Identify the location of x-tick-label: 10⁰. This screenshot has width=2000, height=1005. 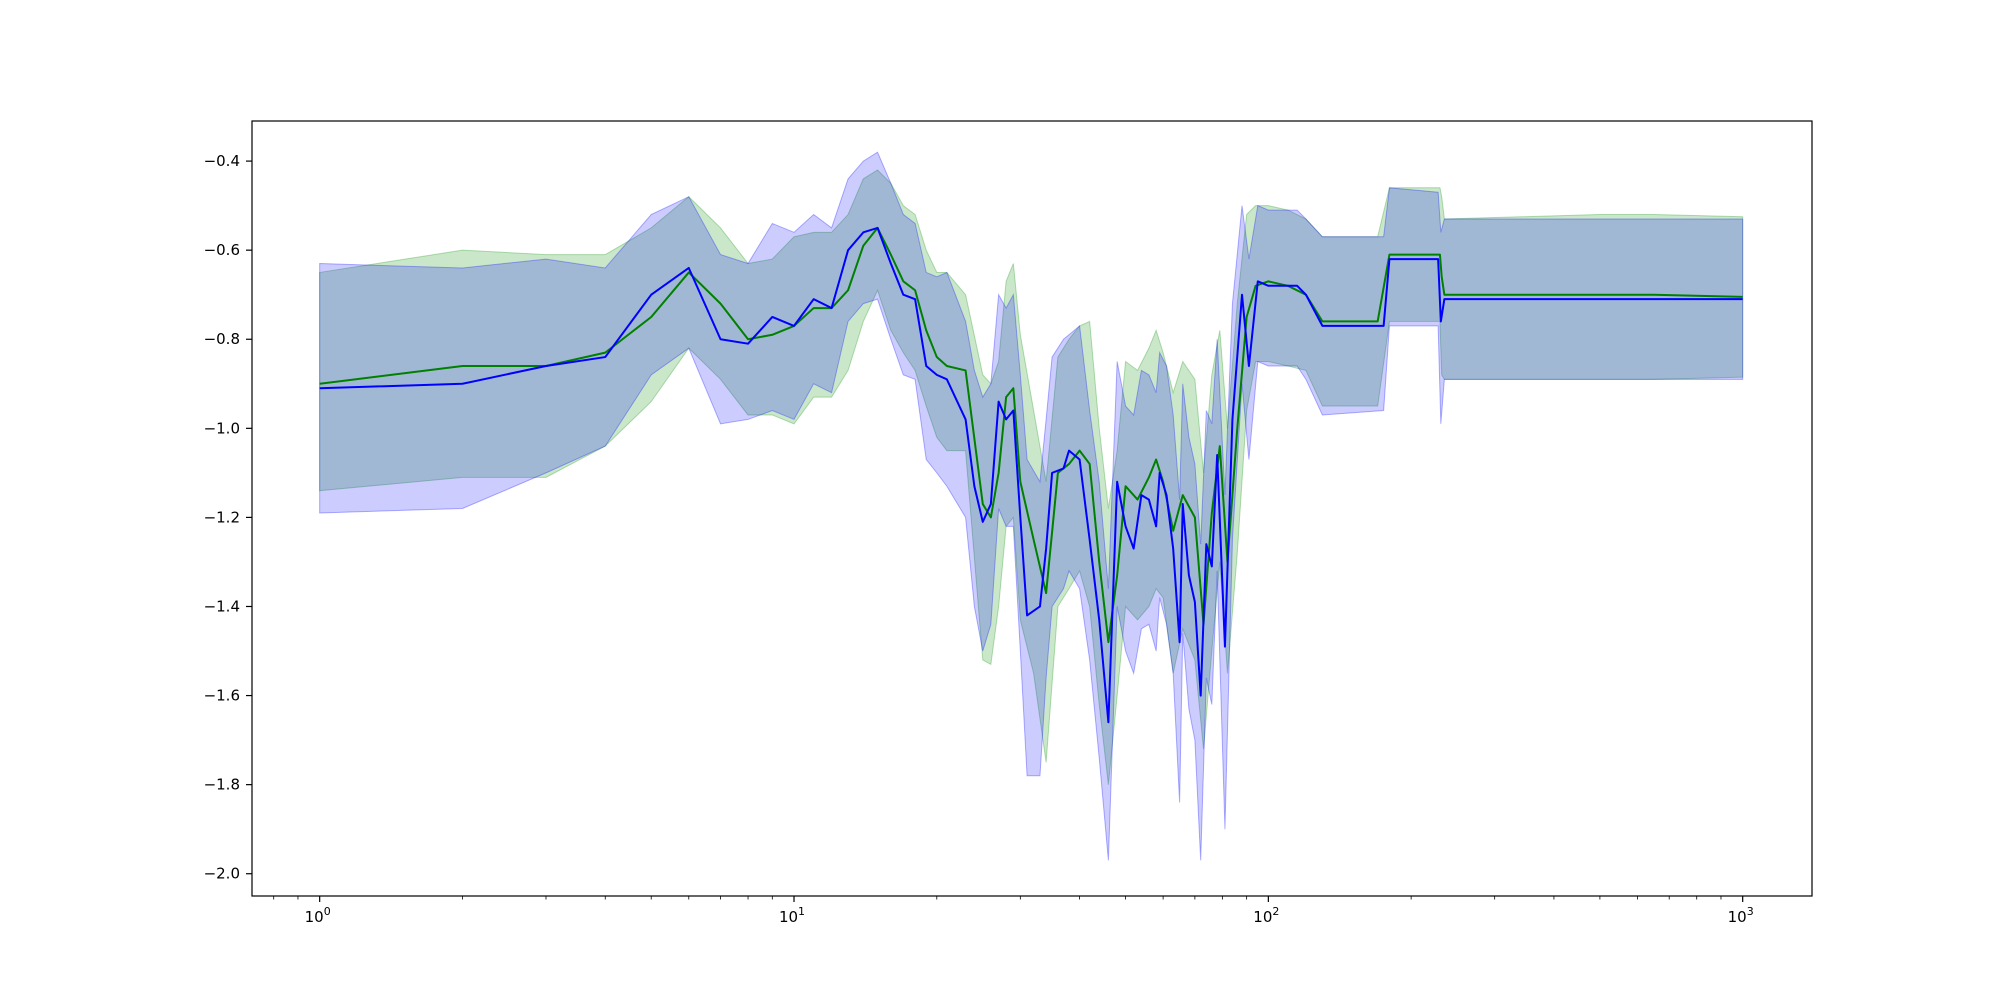
(318, 915).